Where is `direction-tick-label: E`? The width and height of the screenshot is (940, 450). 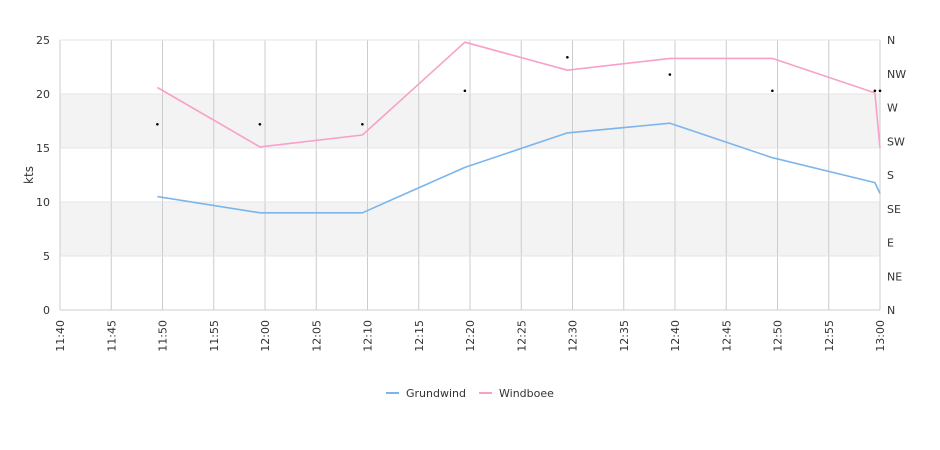
direction-tick-label: E is located at coordinates (890, 243).